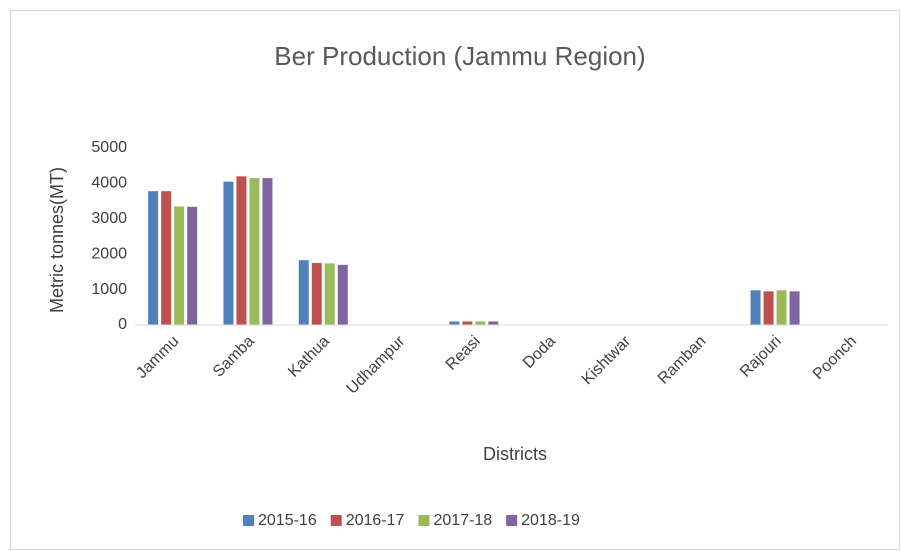 Image resolution: width=901 pixels, height=551 pixels. What do you see at coordinates (515, 454) in the screenshot?
I see `x-axis-label: Districts` at bounding box center [515, 454].